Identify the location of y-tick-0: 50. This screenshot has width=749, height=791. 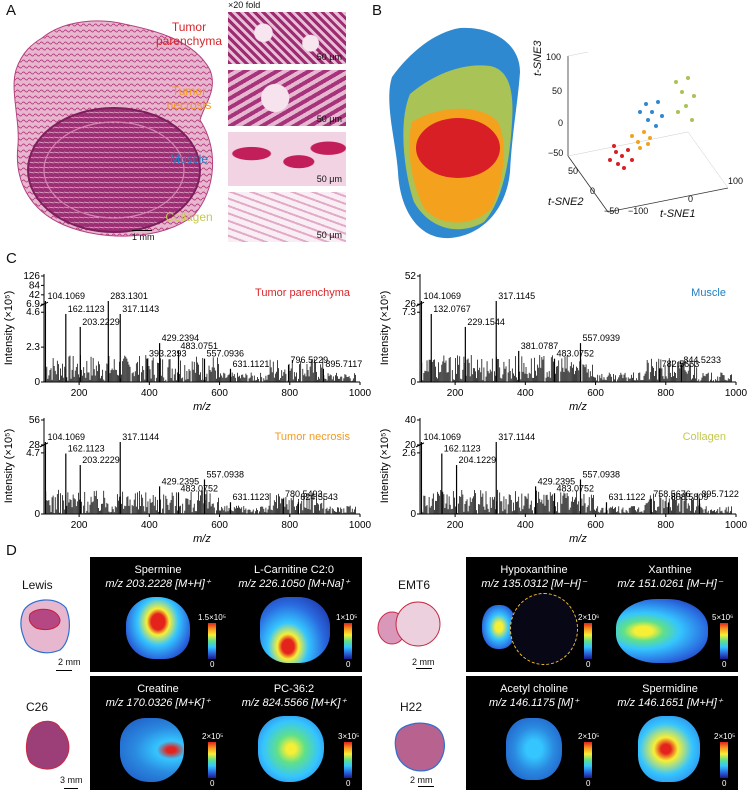
(573, 171).